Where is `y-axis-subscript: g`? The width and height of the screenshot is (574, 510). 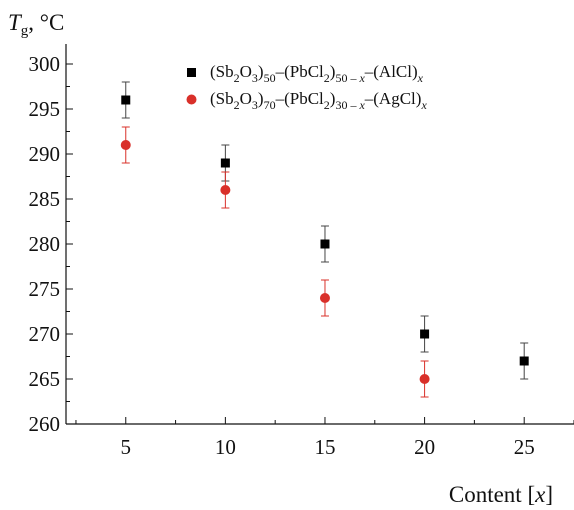
y-axis-subscript: g is located at coordinates (25, 31).